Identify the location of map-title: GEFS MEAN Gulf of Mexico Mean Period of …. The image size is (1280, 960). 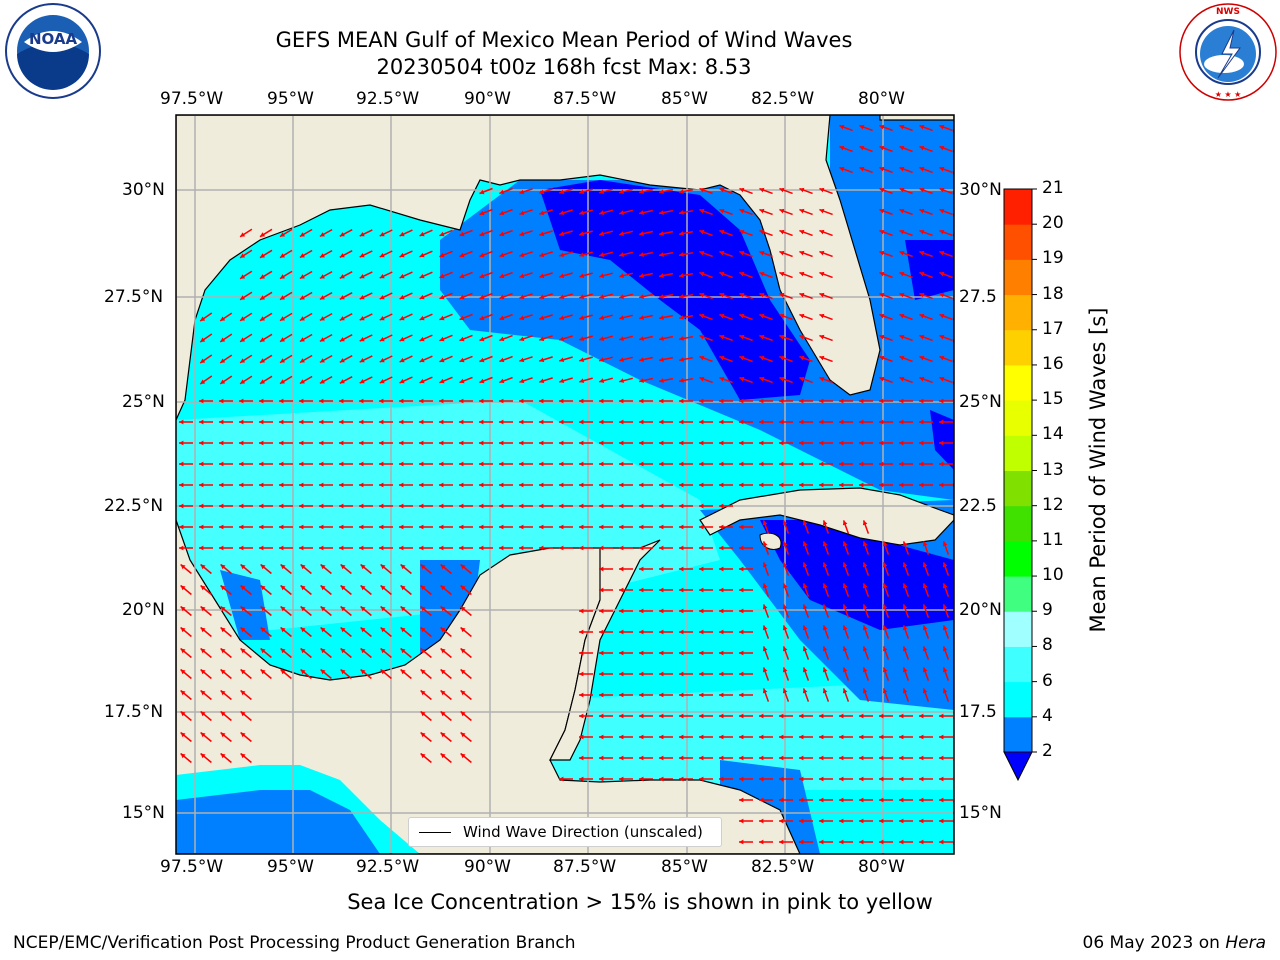
(564, 40).